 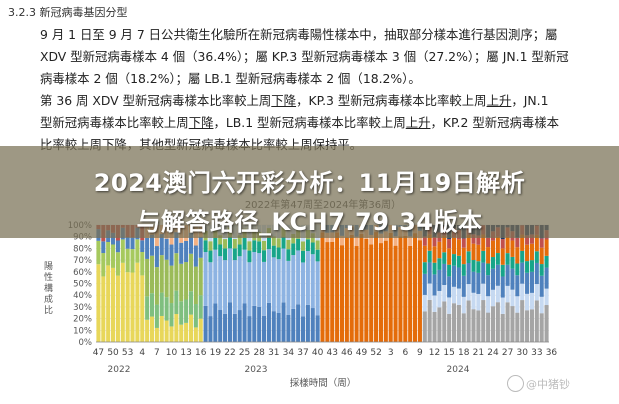 I want to click on x-tick-label: 25, so click(x=244, y=353).